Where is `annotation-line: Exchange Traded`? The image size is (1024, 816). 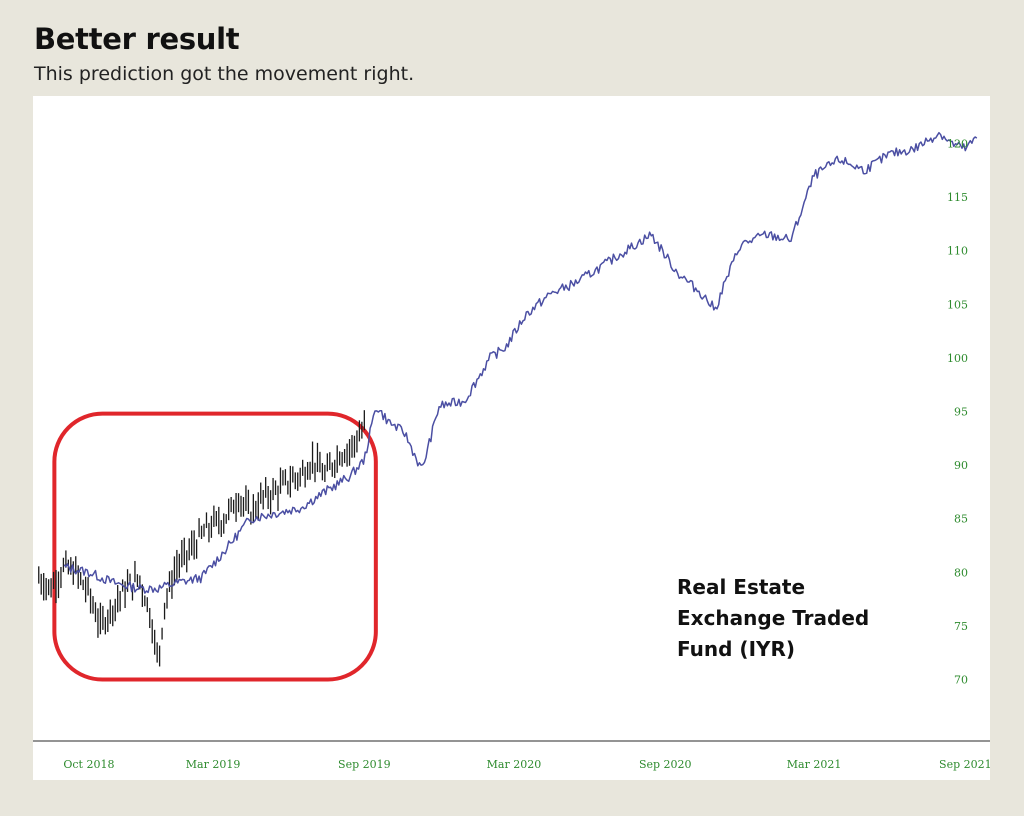
annotation-line: Exchange Traded is located at coordinates (773, 618).